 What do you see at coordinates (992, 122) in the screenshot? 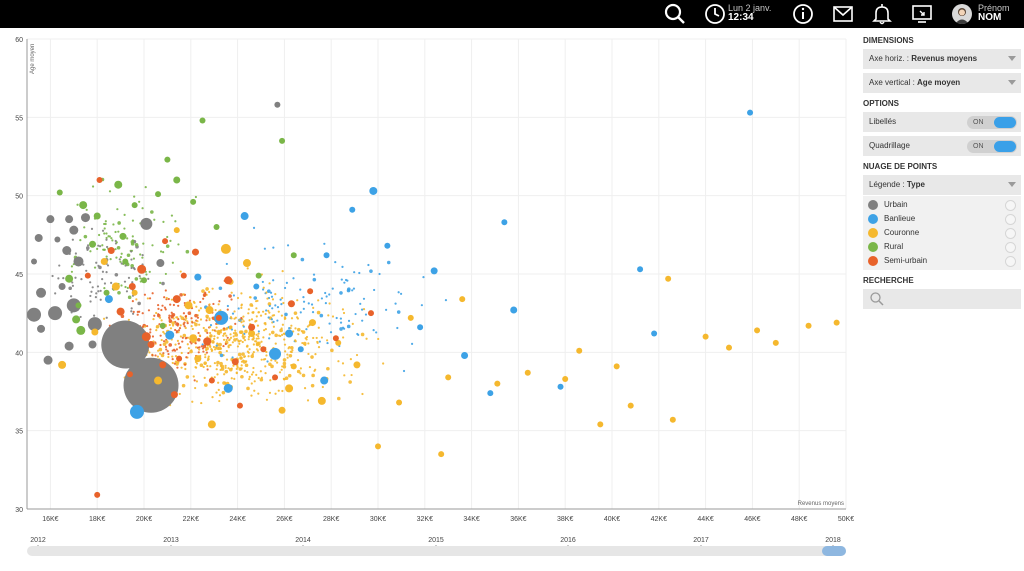
I see `libelles-toggle: ON` at bounding box center [992, 122].